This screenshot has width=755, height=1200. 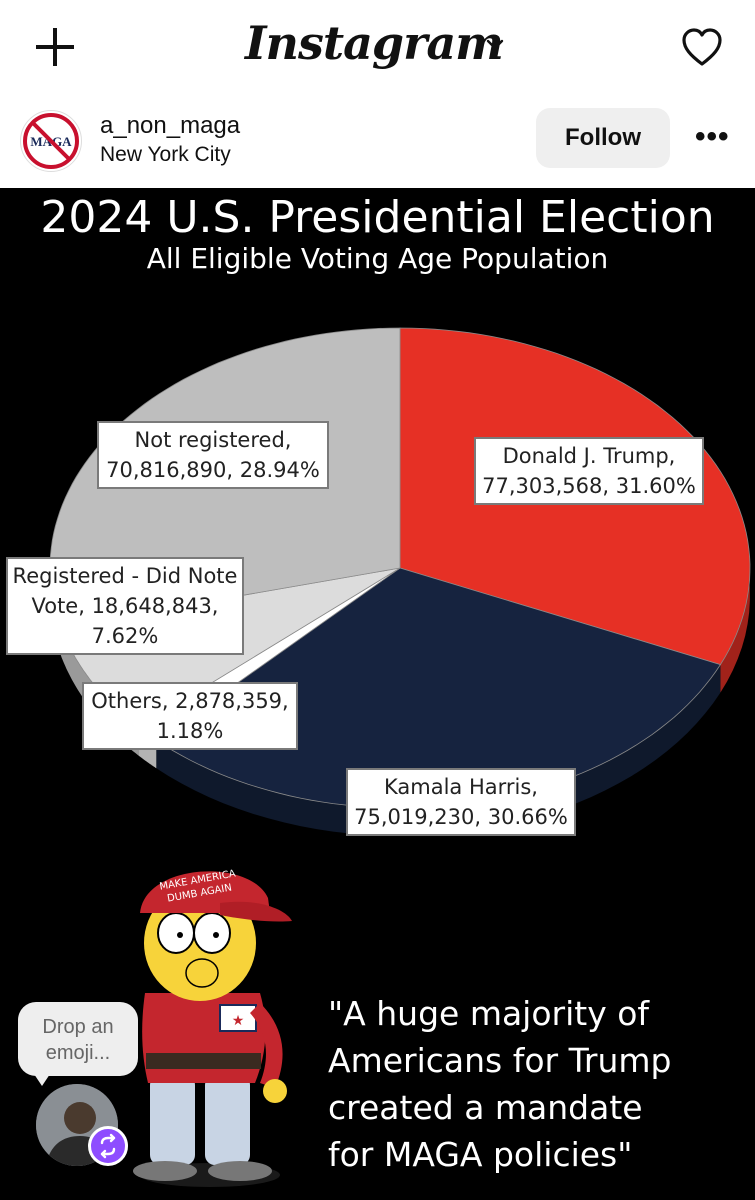 I want to click on quote-line: Americans for Trump, so click(x=500, y=1060).